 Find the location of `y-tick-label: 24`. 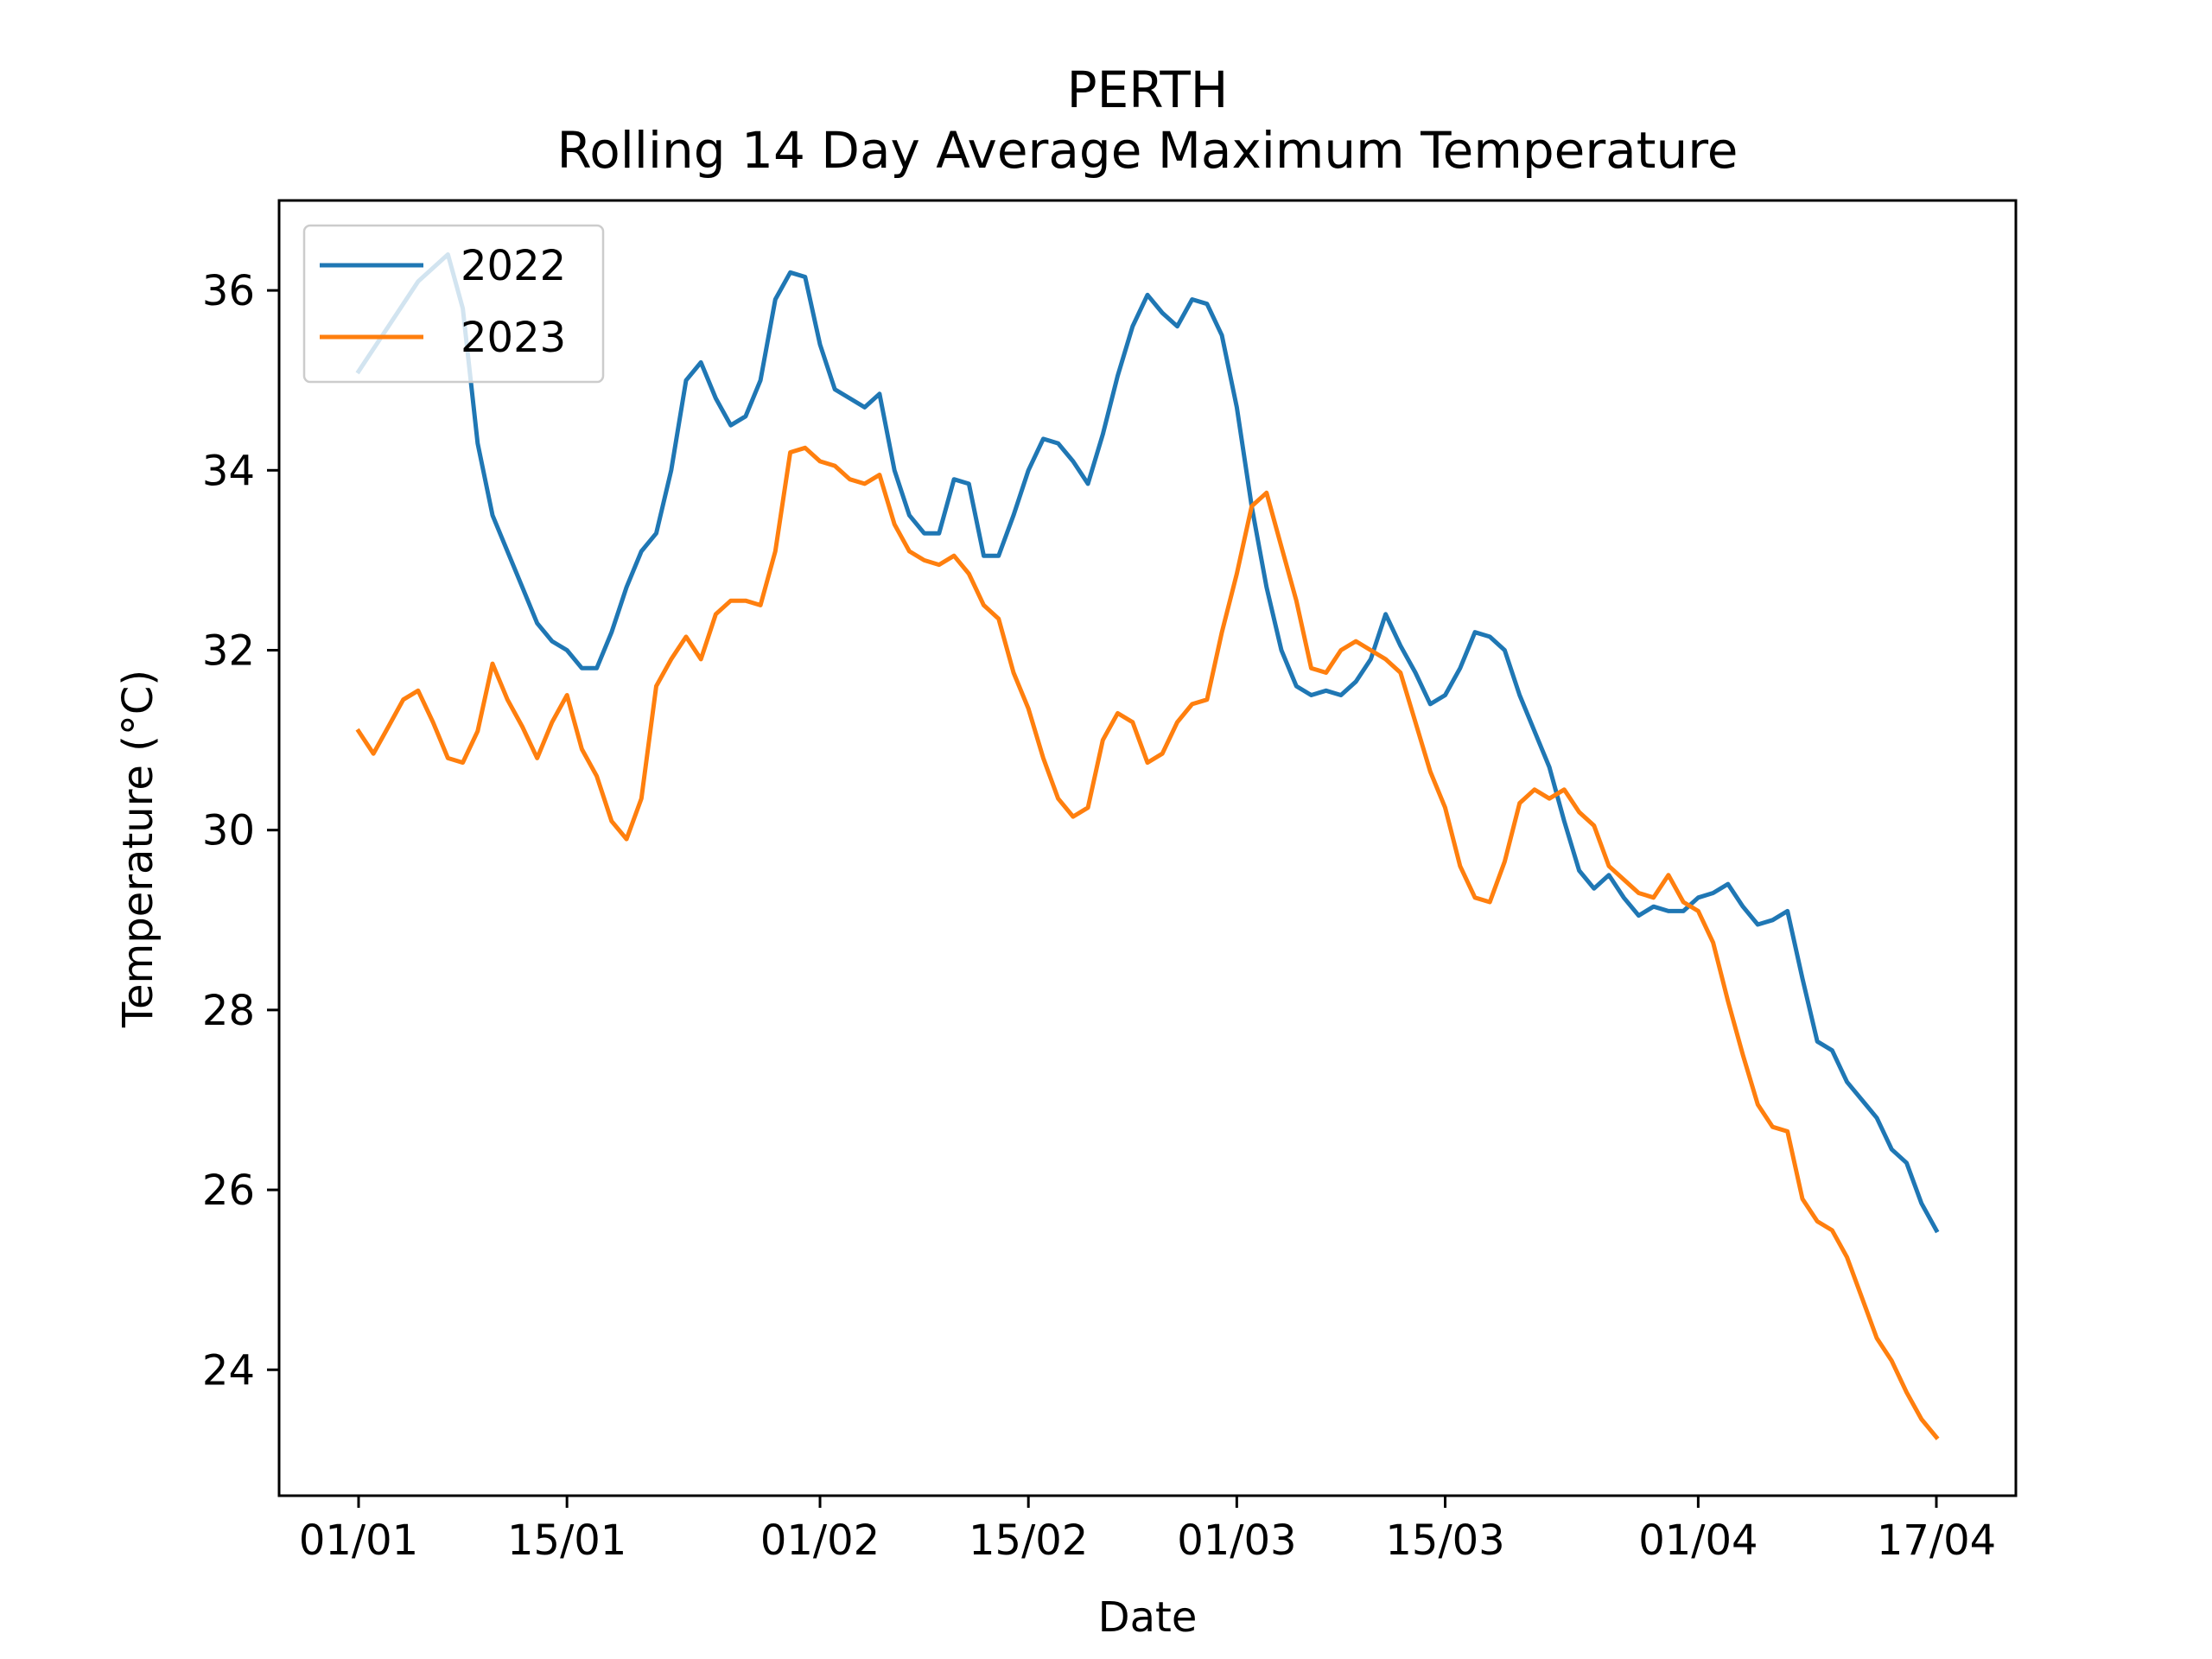

y-tick-label: 24 is located at coordinates (229, 1370).